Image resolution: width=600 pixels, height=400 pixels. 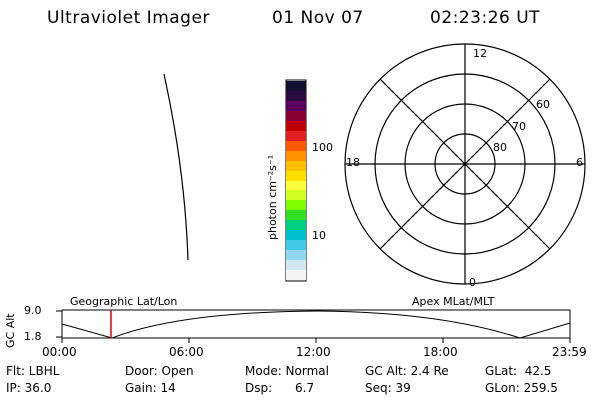 I want to click on status-door: Door: Open, so click(x=159, y=371).